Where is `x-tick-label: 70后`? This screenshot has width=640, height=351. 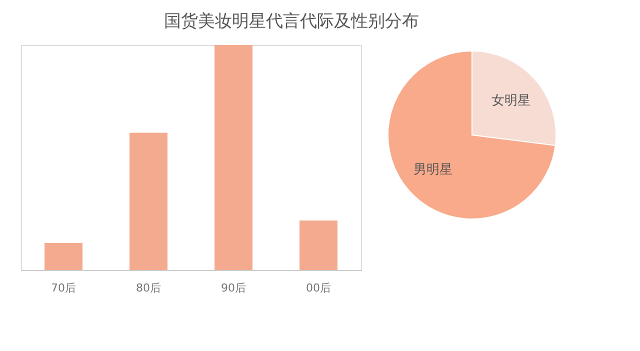 x-tick-label: 70后 is located at coordinates (63, 288).